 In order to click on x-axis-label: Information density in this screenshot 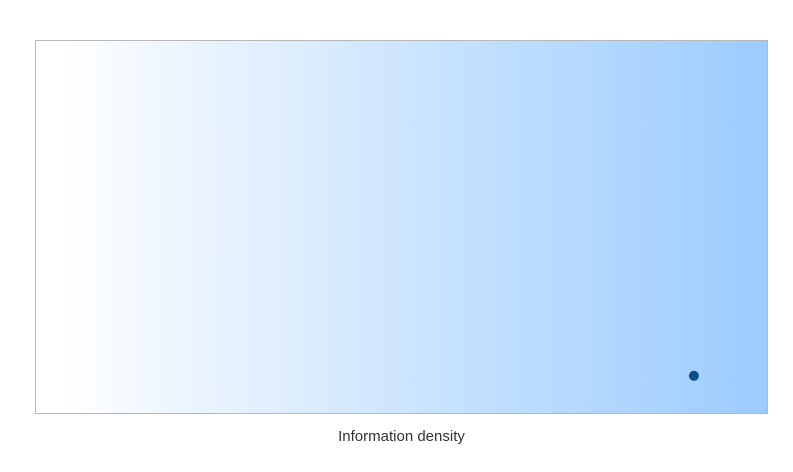, I will do `click(401, 436)`.